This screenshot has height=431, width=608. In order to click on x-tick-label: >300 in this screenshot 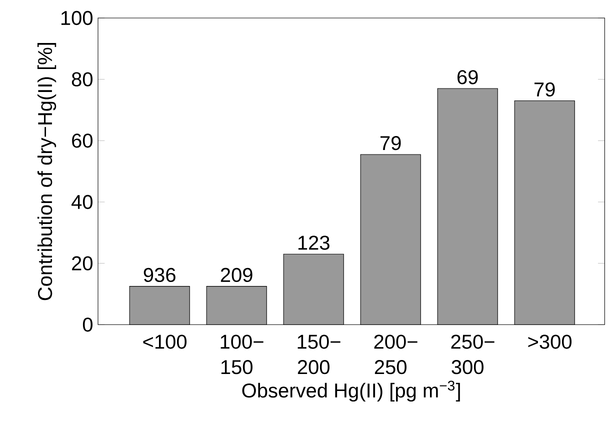, I will do `click(550, 341)`.